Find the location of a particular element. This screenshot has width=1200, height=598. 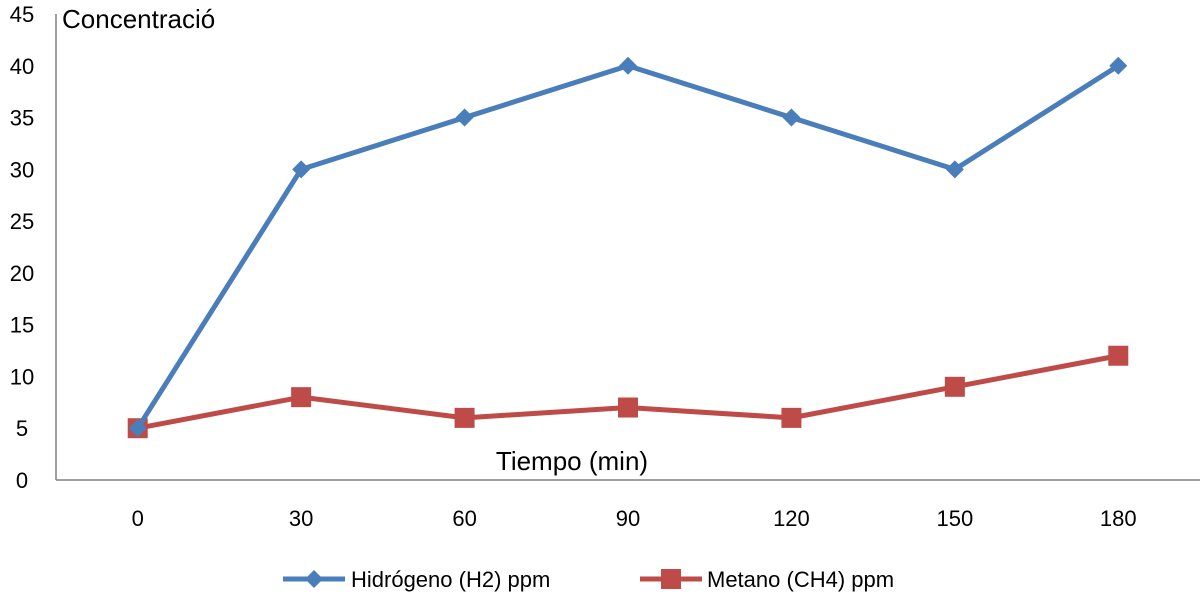

y-tick-label: 10 is located at coordinates (22, 376).